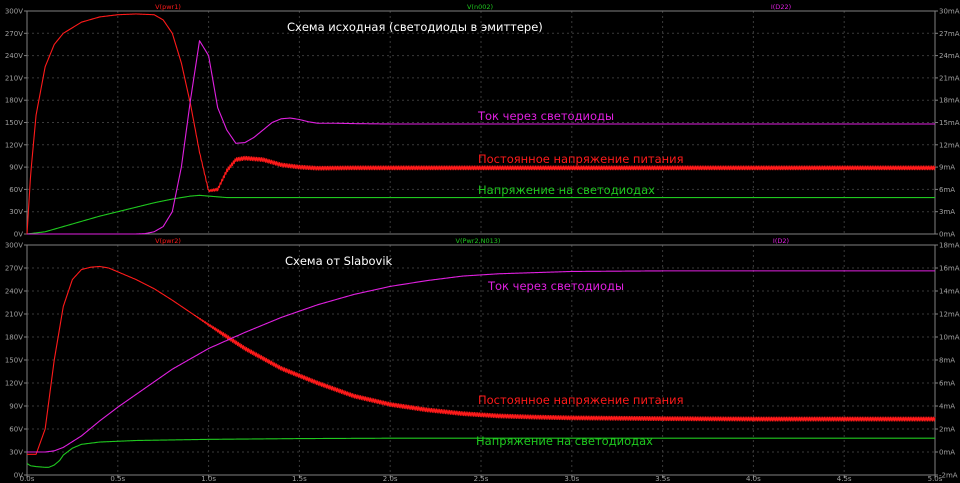  Describe the element at coordinates (14, 101) in the screenshot. I see `top-left-tick-label: 180V` at that location.